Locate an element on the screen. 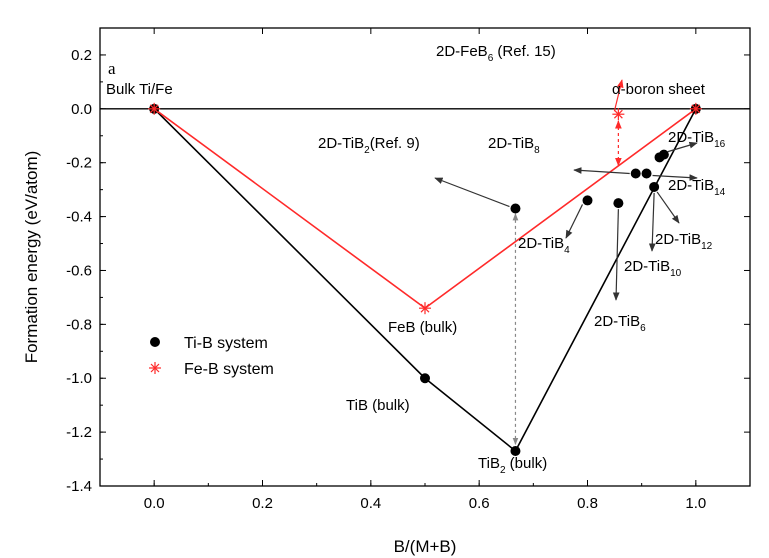  annotation-base: TiB (bulk) is located at coordinates (378, 405).